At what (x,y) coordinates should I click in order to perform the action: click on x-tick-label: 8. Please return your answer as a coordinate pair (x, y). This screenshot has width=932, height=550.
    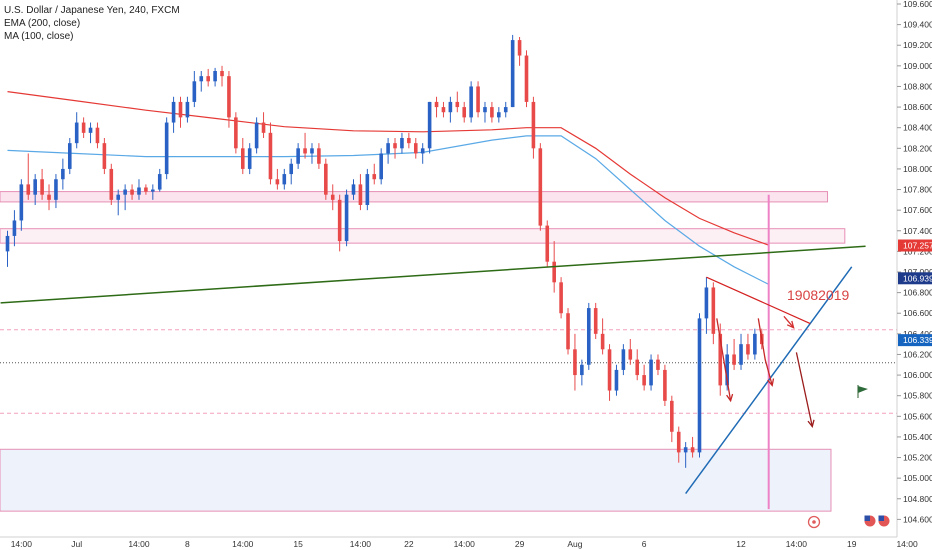
    Looking at the image, I should click on (187, 544).